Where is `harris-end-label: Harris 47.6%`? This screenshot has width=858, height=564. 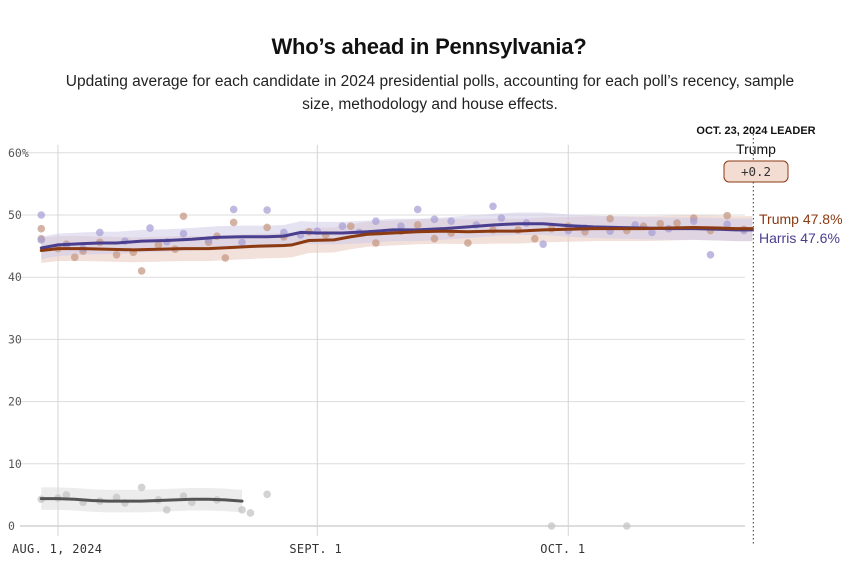
harris-end-label: Harris 47.6% is located at coordinates (799, 238).